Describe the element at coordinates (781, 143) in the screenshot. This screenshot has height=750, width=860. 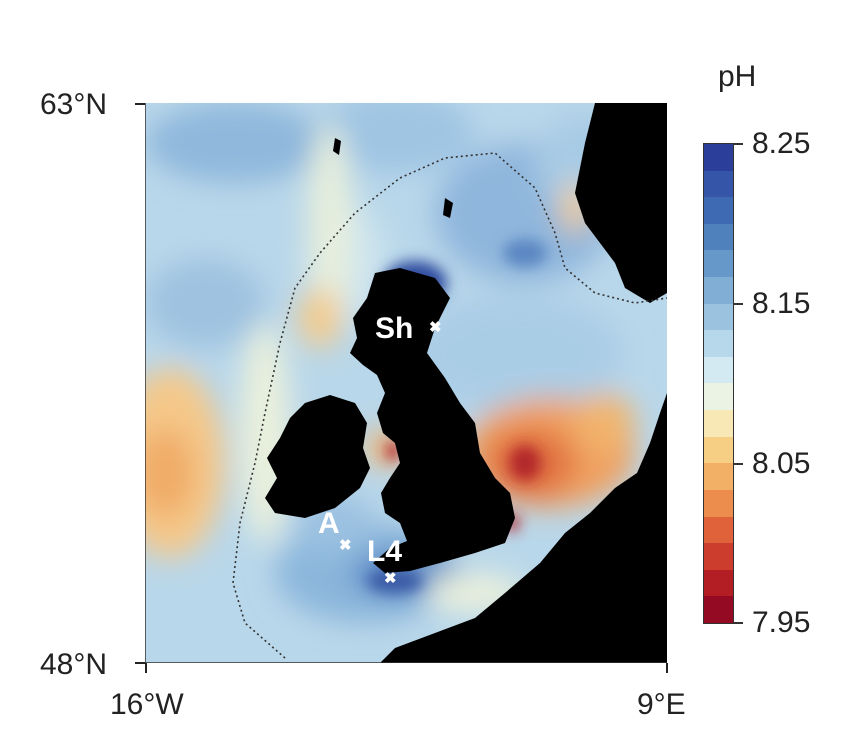
I see `colorbar-label-max: 8.25` at that location.